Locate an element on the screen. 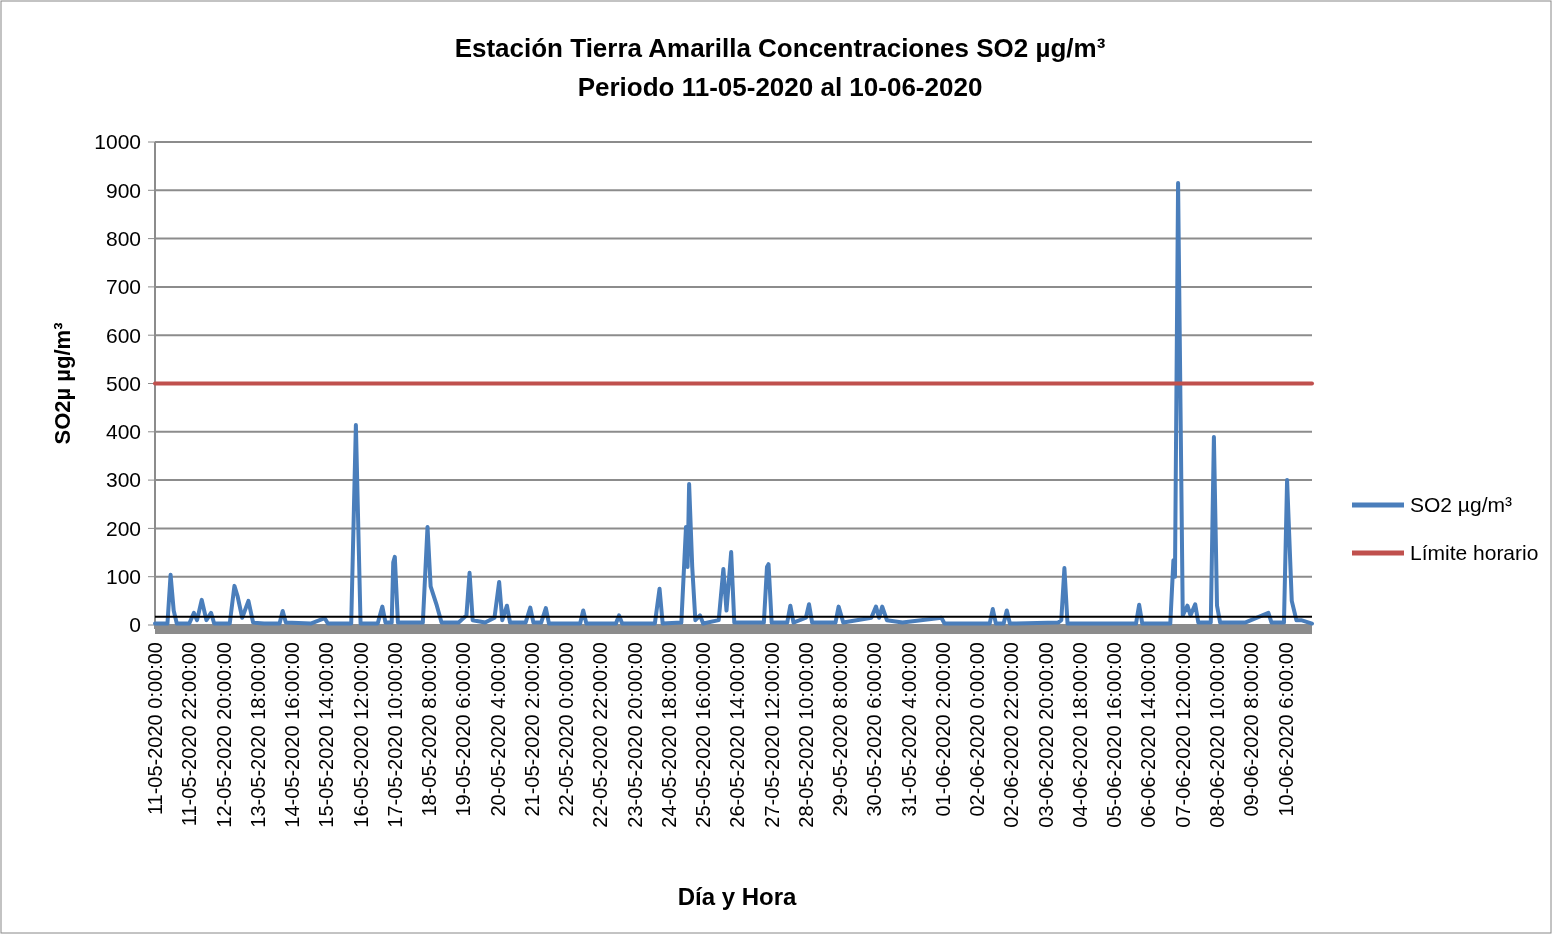  chart-subtitle: Periodo 11-05-2020 al 10-06-2020 is located at coordinates (780, 87).